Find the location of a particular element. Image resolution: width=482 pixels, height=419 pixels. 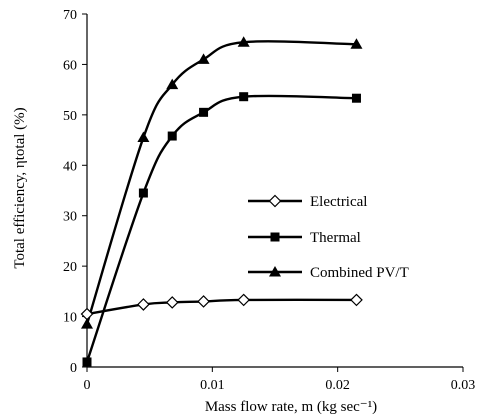

x-tick-label: 0.03 is located at coordinates (463, 385).